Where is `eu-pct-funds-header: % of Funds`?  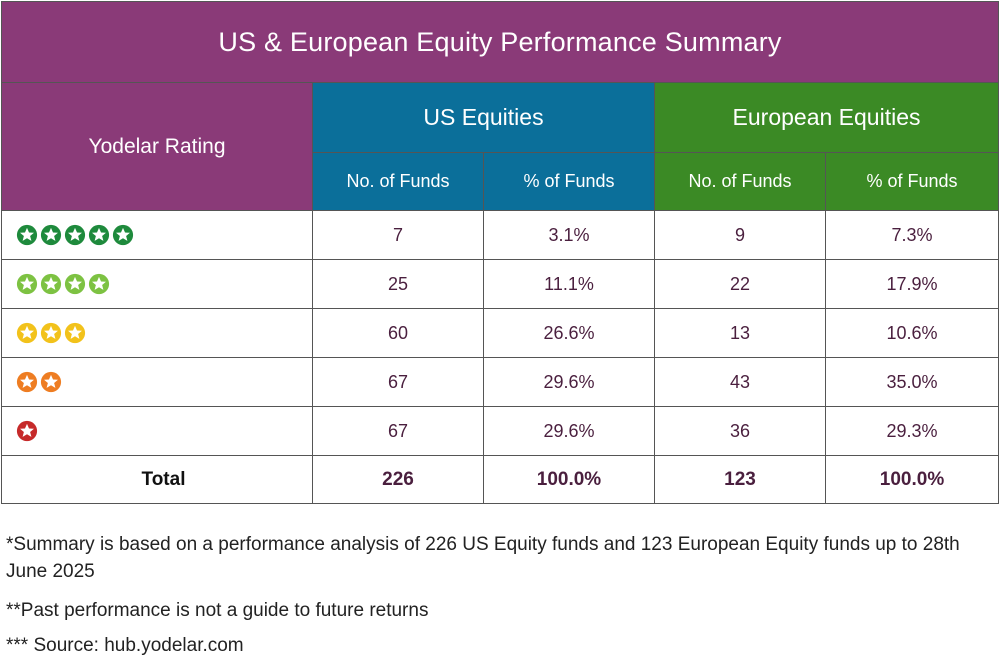
eu-pct-funds-header: % of Funds is located at coordinates (912, 181).